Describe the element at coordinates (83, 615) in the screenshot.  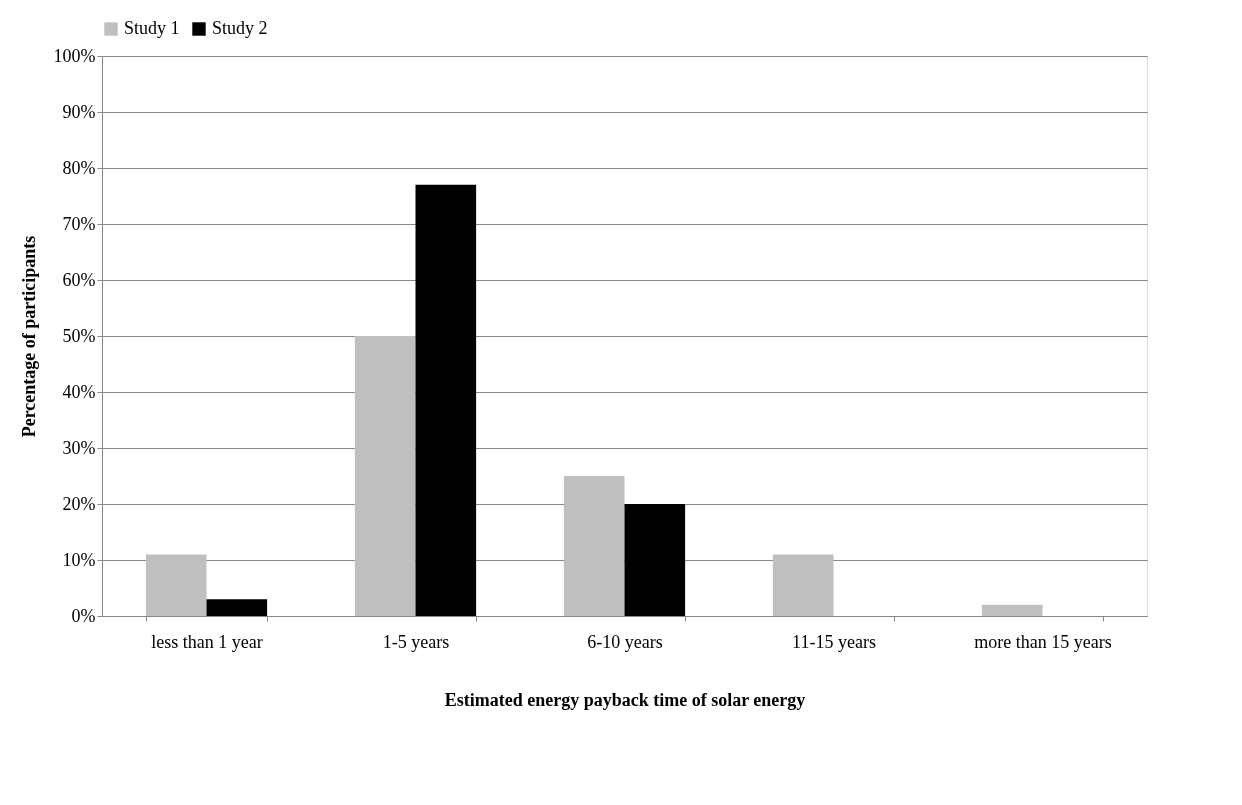
I see `y-tick-label: 0%` at that location.